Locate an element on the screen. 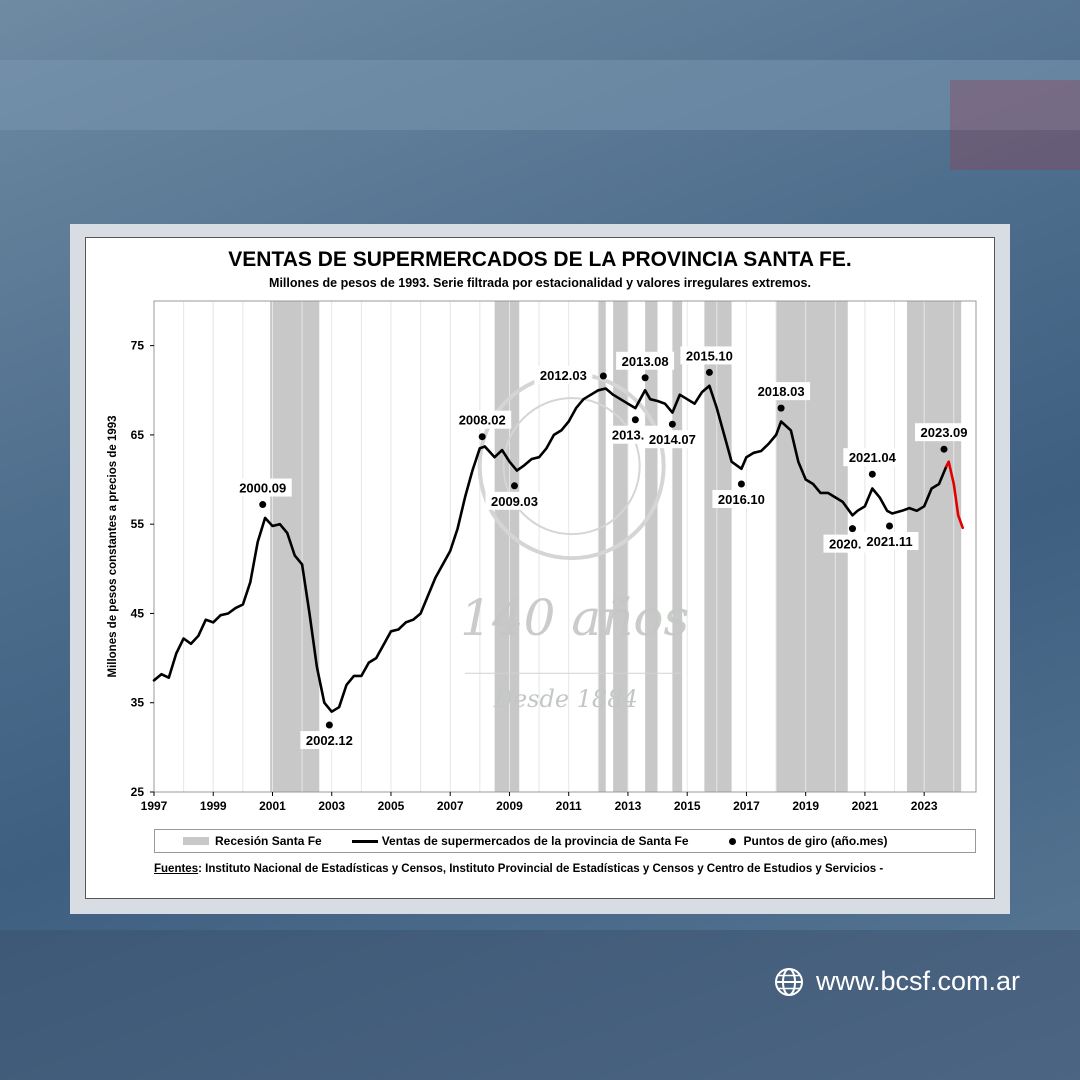 Image resolution: width=1080 pixels, height=1080 pixels. x-tick-label: 2001 is located at coordinates (272, 806).